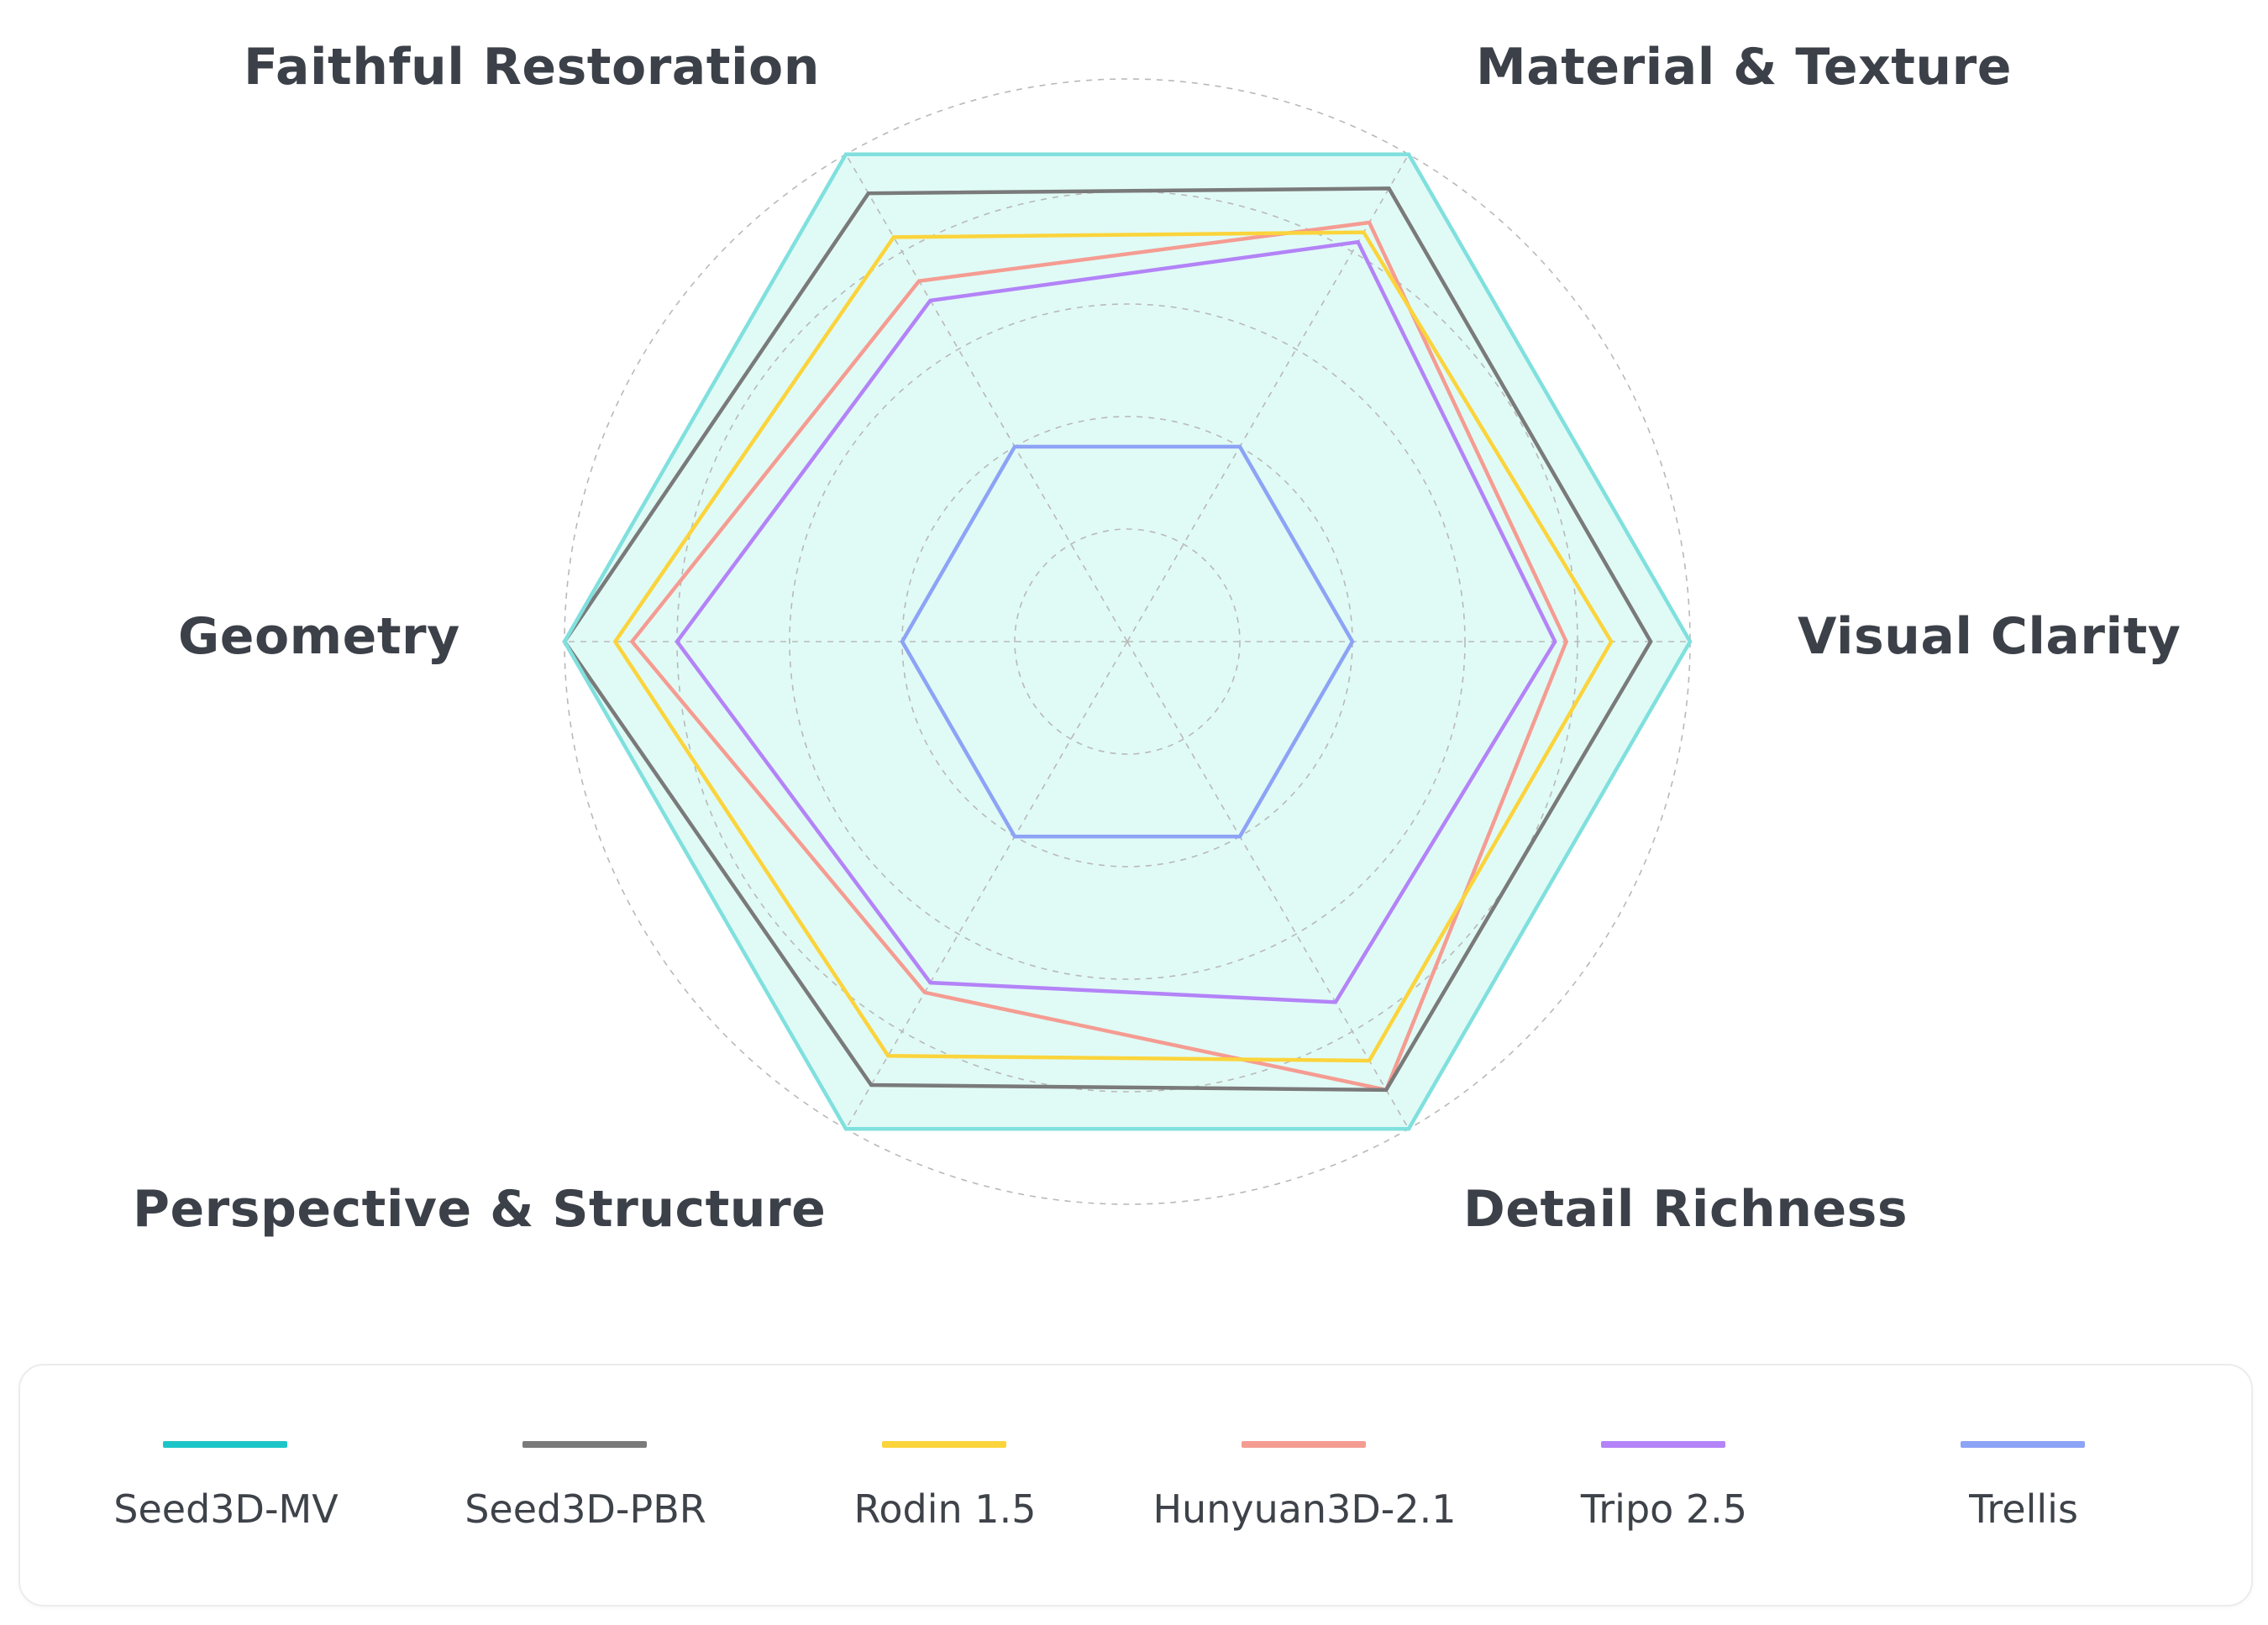 This screenshot has height=1625, width=2268. I want to click on axis-label-geometry: Geometry, so click(319, 636).